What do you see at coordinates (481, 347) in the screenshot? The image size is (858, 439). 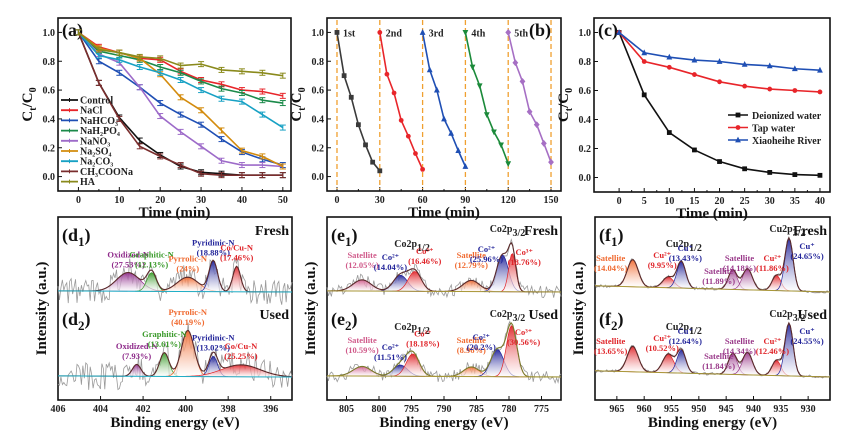 I see `peak-percent: (20.2%)` at bounding box center [481, 347].